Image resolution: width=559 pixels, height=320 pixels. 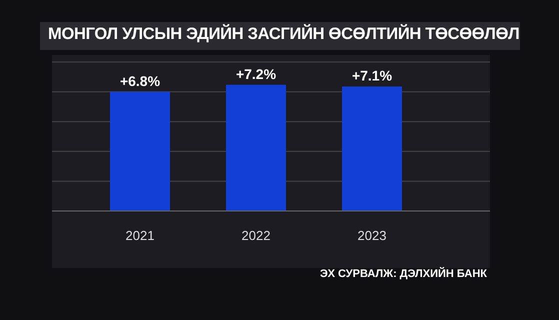 What do you see at coordinates (403, 274) in the screenshot?
I see `text: ЭХ СУРВАЛЖ: ДЭЛХИЙН БАНК` at bounding box center [403, 274].